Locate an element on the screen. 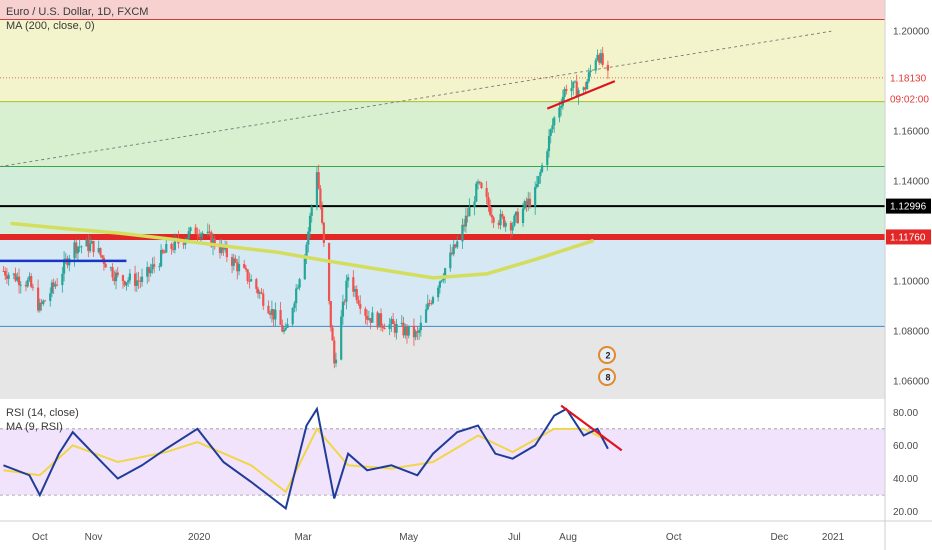 The image size is (932, 550). x-tick-label: May is located at coordinates (408, 537).